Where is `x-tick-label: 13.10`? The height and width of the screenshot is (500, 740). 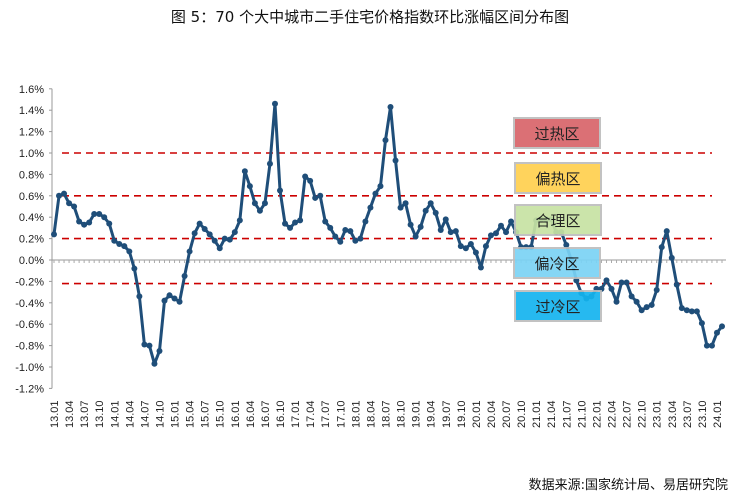 x-tick-label: 13.10 is located at coordinates (100, 414).